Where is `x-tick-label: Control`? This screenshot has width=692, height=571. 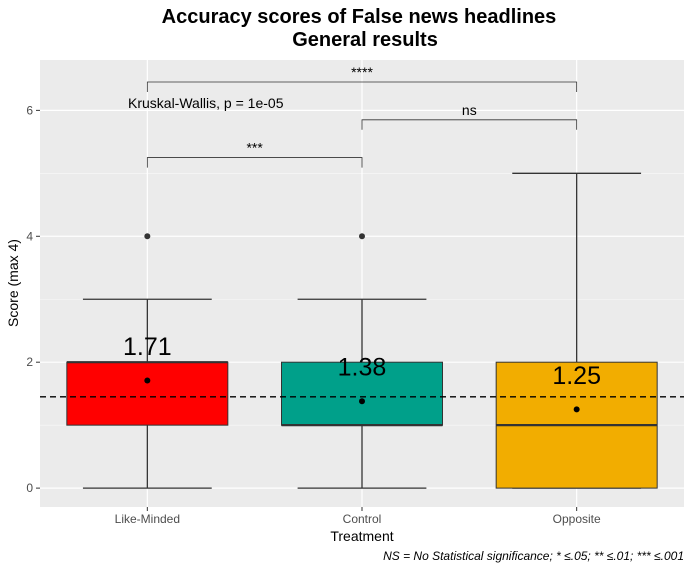
x-tick-label: Control is located at coordinates (362, 519).